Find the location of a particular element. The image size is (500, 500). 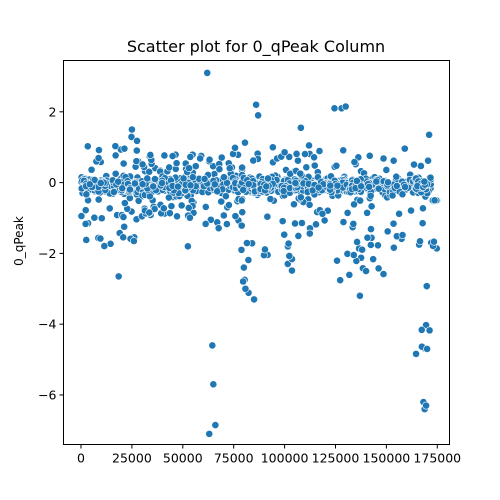

y-tick-label: 0 is located at coordinates (53, 182).